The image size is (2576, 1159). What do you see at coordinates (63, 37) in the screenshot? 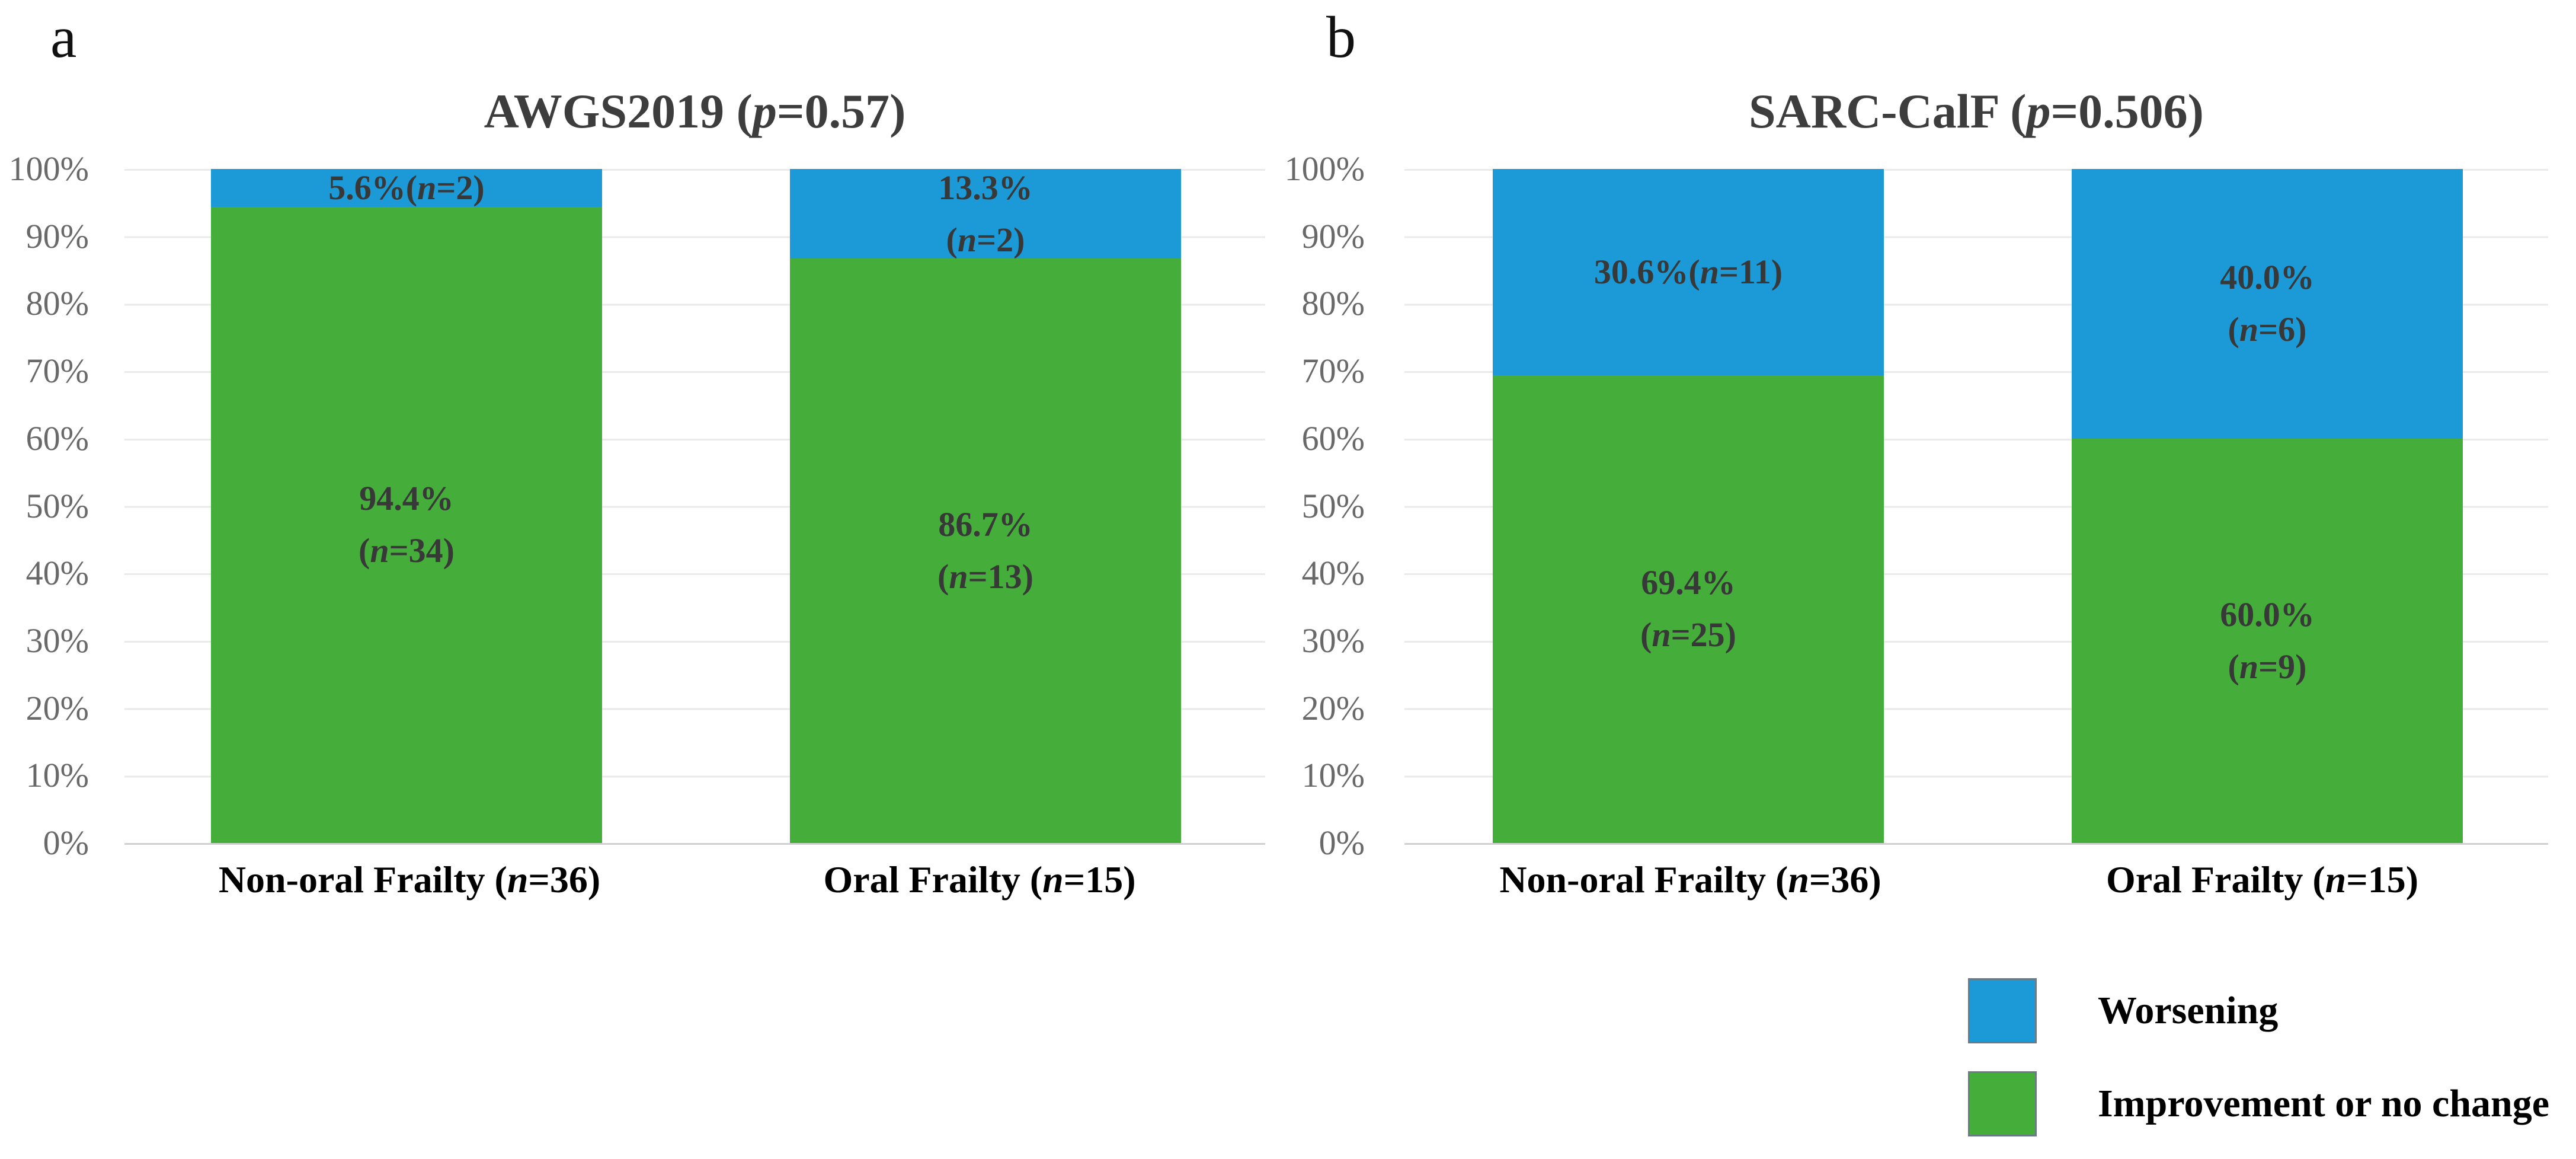
I see `panel-a-letter: a` at bounding box center [63, 37].